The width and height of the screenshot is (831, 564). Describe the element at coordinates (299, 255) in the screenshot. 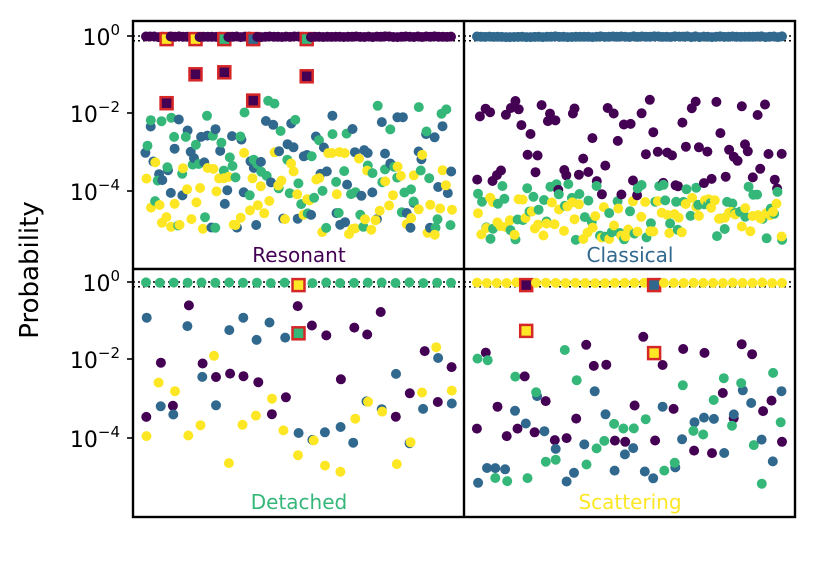

I see `panel-label-resonant: Resonant` at that location.